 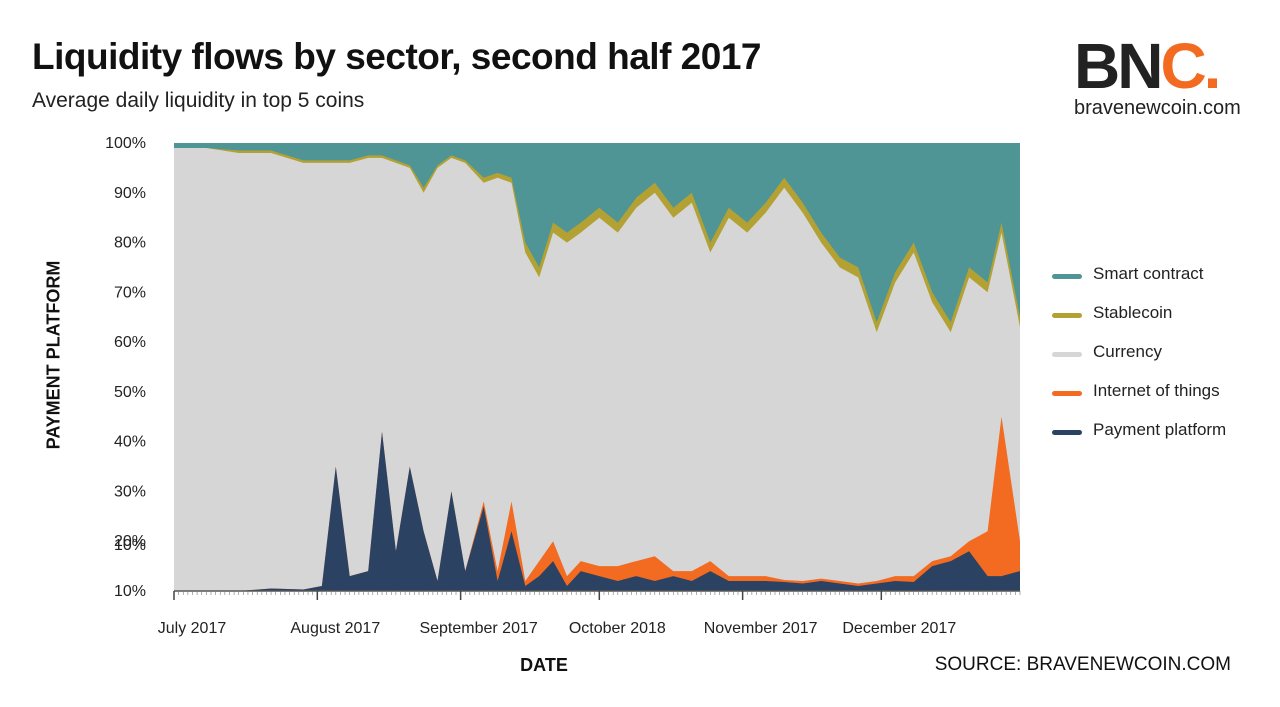 What do you see at coordinates (761, 628) in the screenshot?
I see `x-tick-label: November 2017` at bounding box center [761, 628].